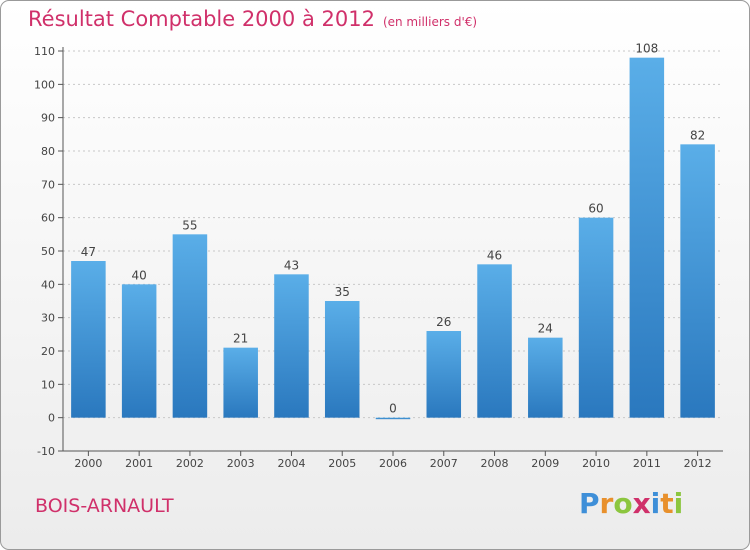 This screenshot has width=750, height=550. Describe the element at coordinates (623, 503) in the screenshot. I see `logo-letter: o` at that location.